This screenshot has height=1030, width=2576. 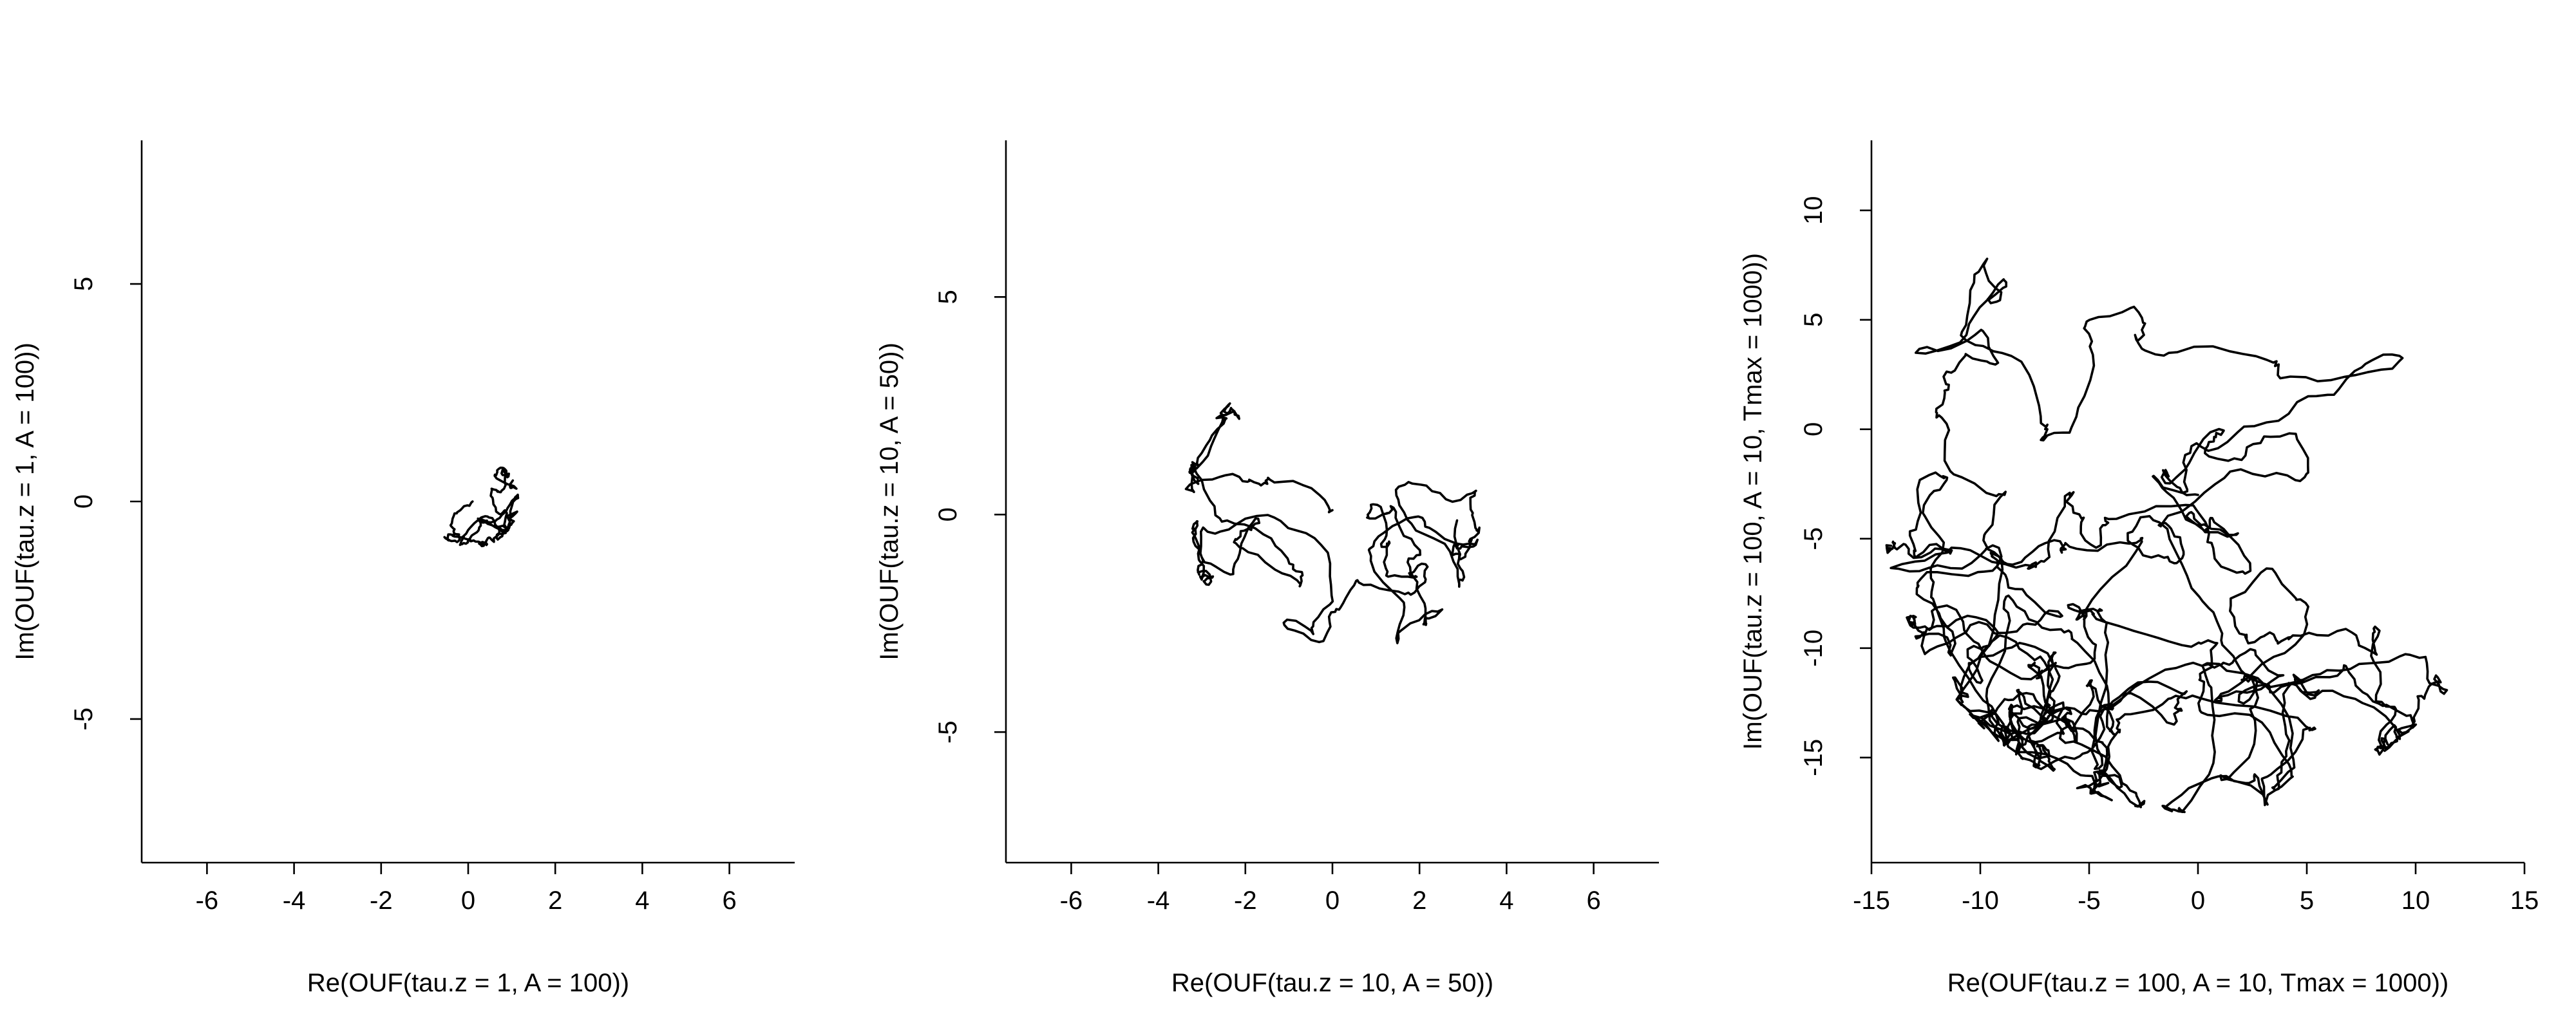 What do you see at coordinates (970, 517) in the screenshot?
I see `y-ticks-panel-2: -5 0 5` at bounding box center [970, 517].